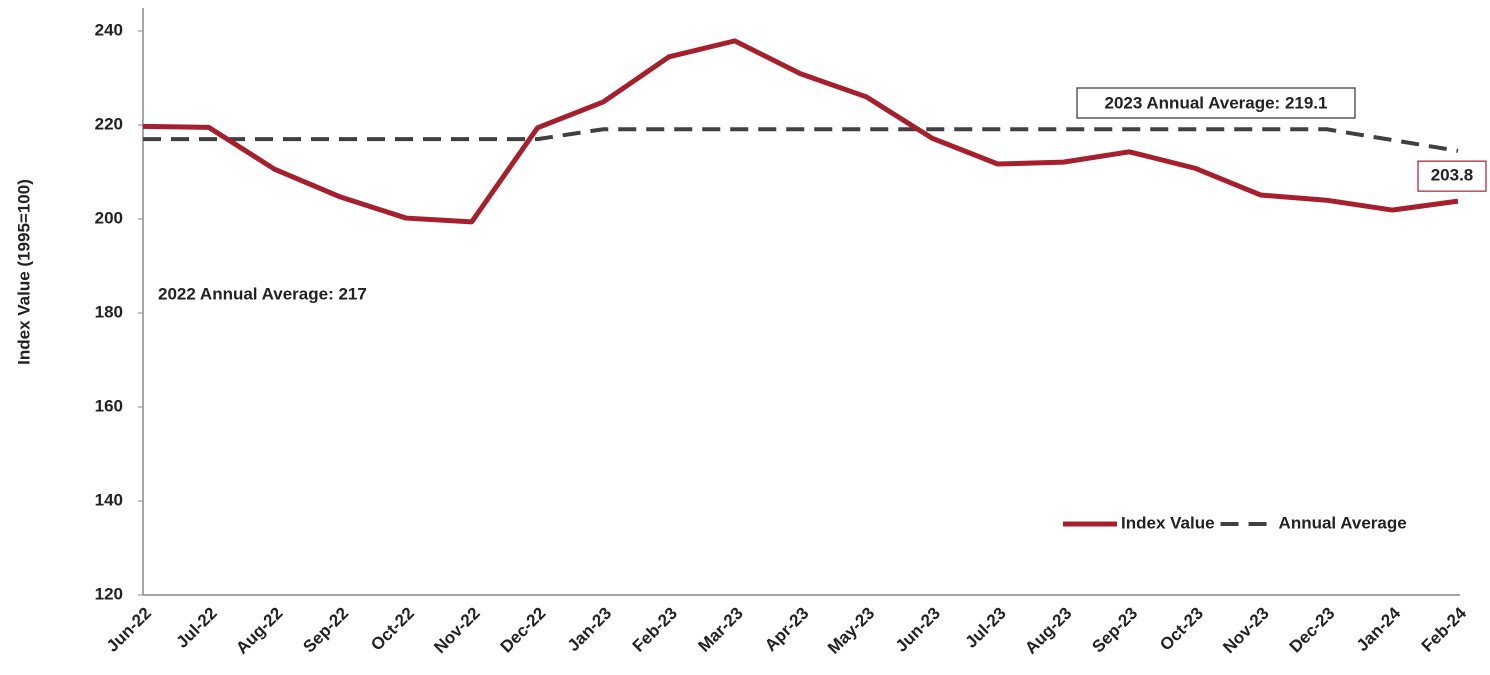 The width and height of the screenshot is (1490, 675). What do you see at coordinates (1379, 629) in the screenshot?
I see `x-tick-label: Jan-24` at bounding box center [1379, 629].